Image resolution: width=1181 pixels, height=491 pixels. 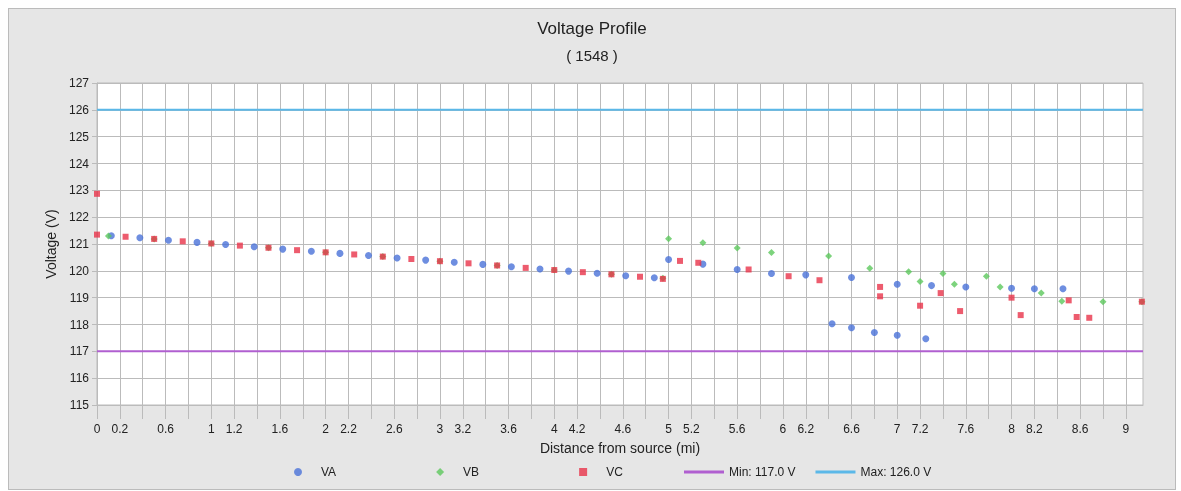 I want to click on x-tick-label: 4, so click(x=554, y=429).